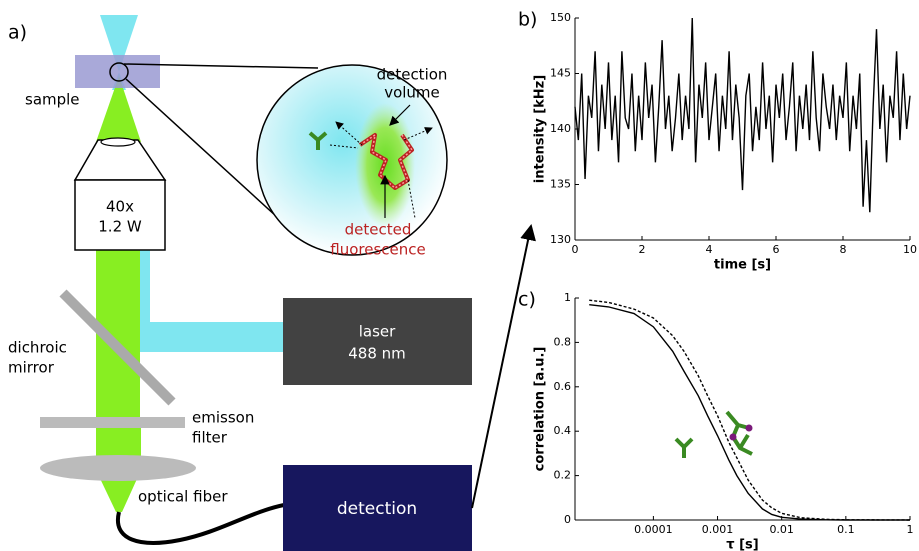 The height and width of the screenshot is (551, 919). What do you see at coordinates (910, 249) in the screenshot?
I see `x-tick-label: 10` at bounding box center [910, 249].